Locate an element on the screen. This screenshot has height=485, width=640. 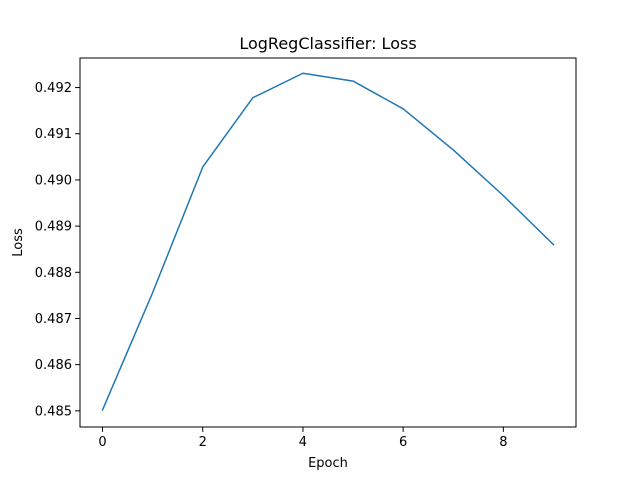
x-tick-label: 4 is located at coordinates (303, 442).